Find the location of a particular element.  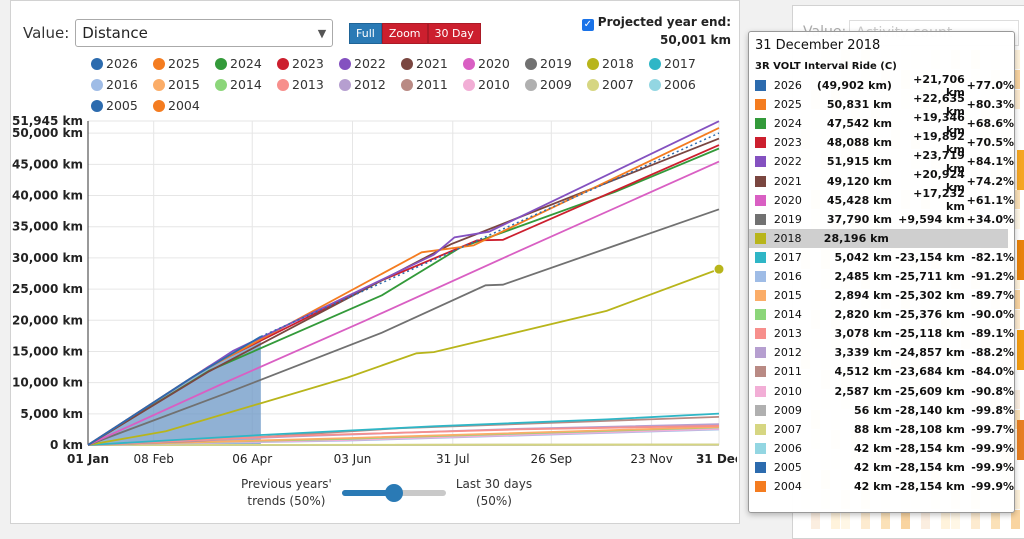

legend-label: 2014 is located at coordinates (246, 84).